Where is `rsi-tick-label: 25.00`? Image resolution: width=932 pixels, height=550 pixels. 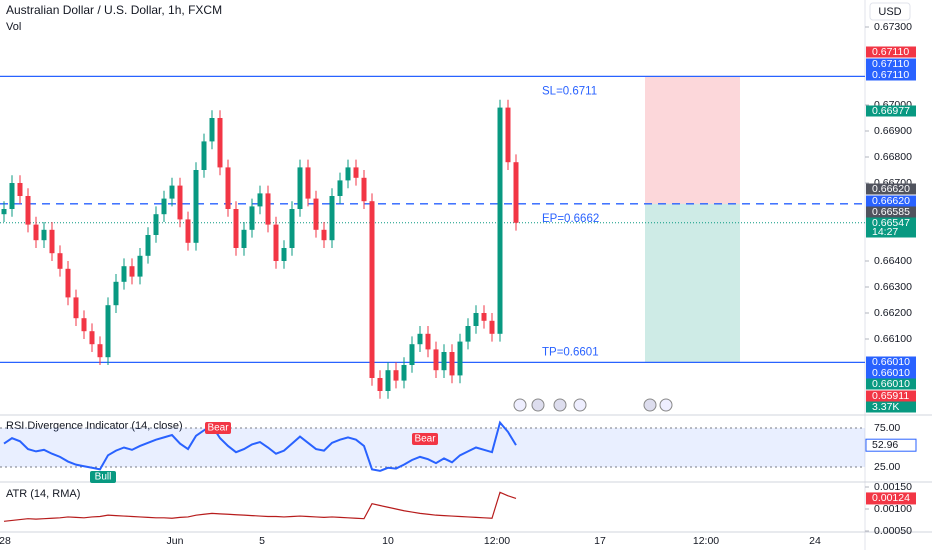 rsi-tick-label: 25.00 is located at coordinates (887, 467).